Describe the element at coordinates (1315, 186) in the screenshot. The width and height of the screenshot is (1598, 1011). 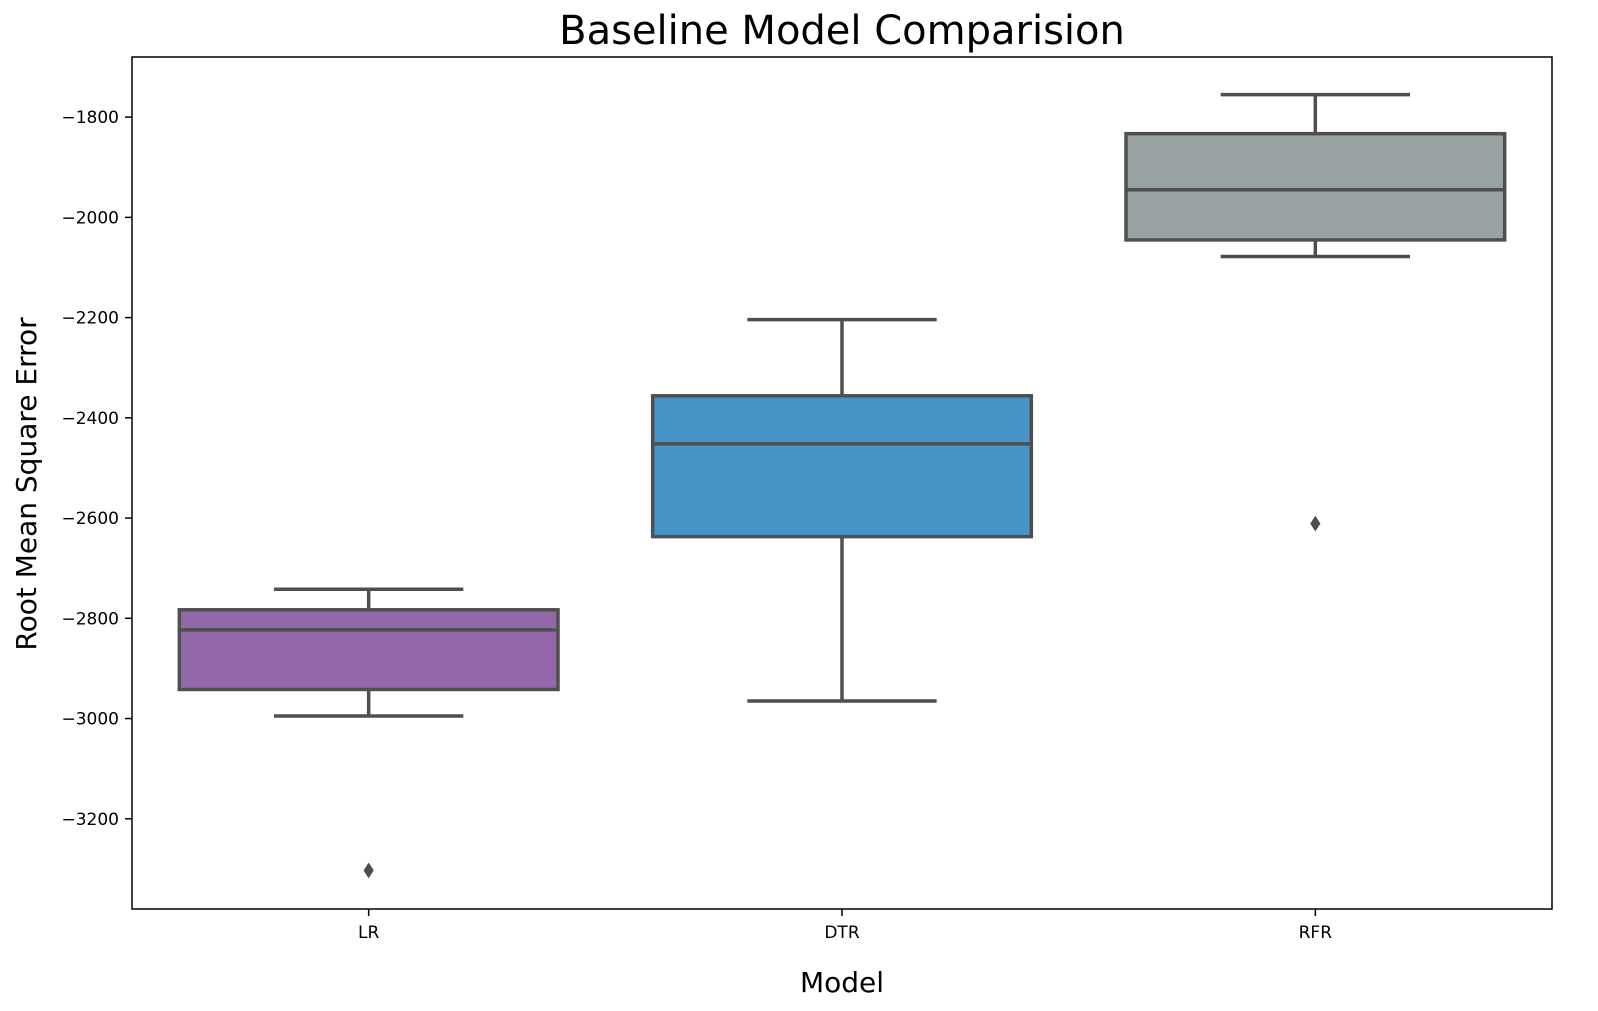
I see `rfr-box` at that location.